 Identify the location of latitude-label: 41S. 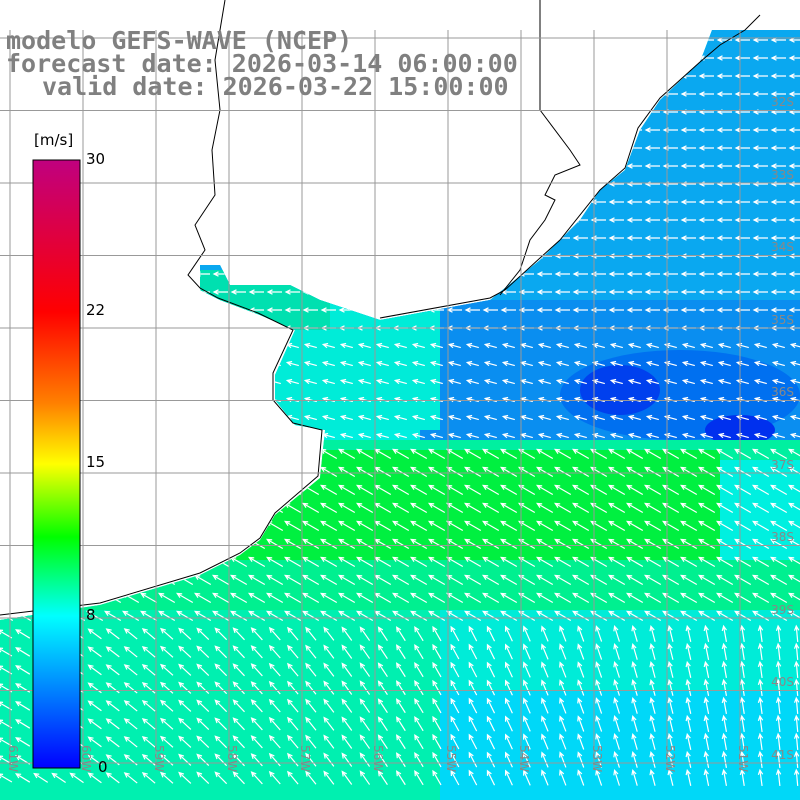
(782, 754).